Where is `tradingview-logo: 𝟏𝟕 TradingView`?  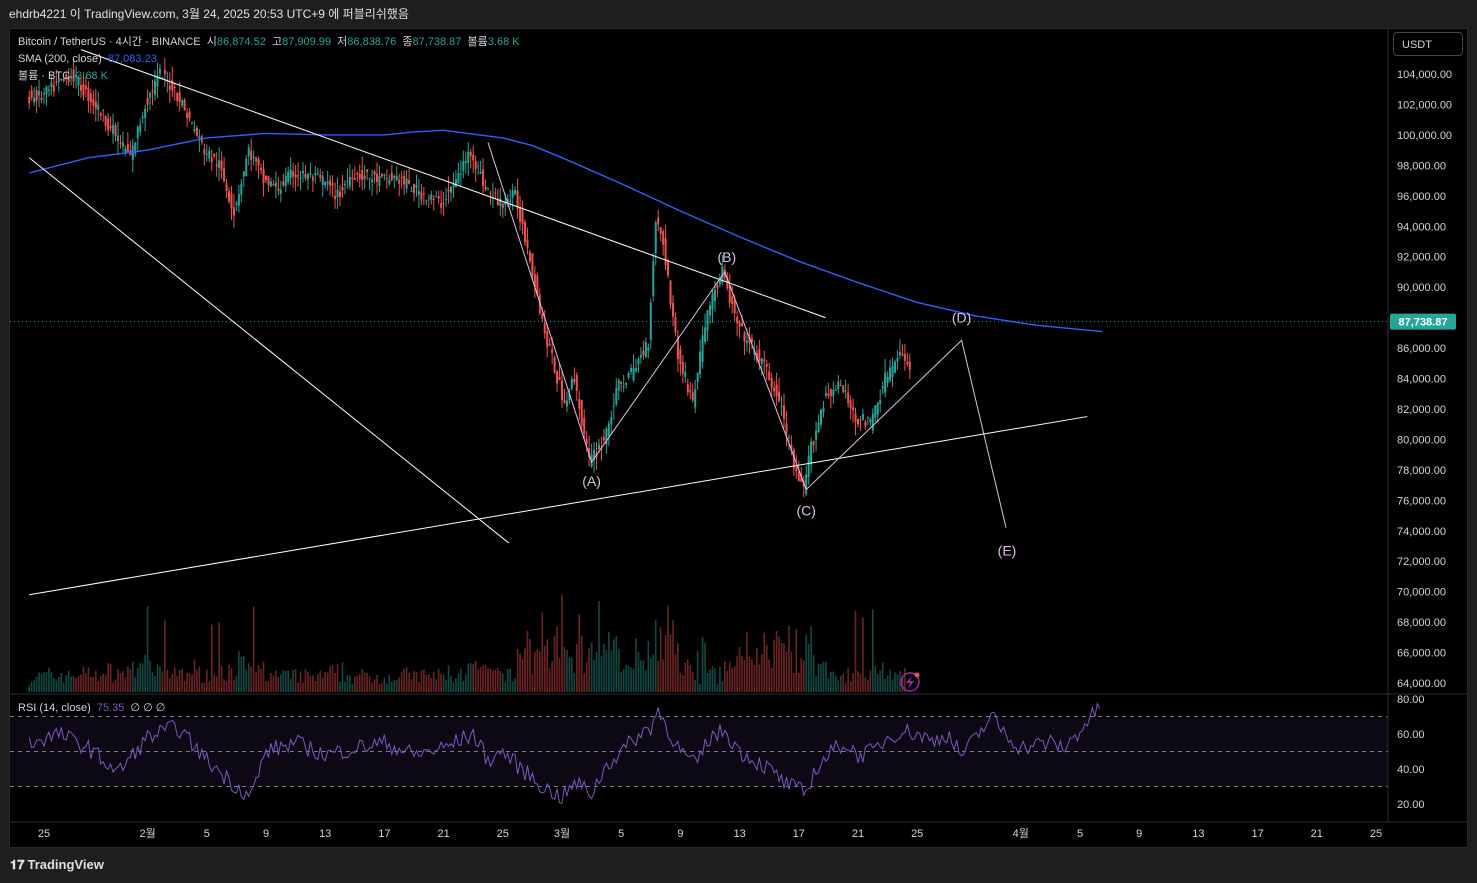 tradingview-logo: 𝟏𝟕 TradingView is located at coordinates (57, 865).